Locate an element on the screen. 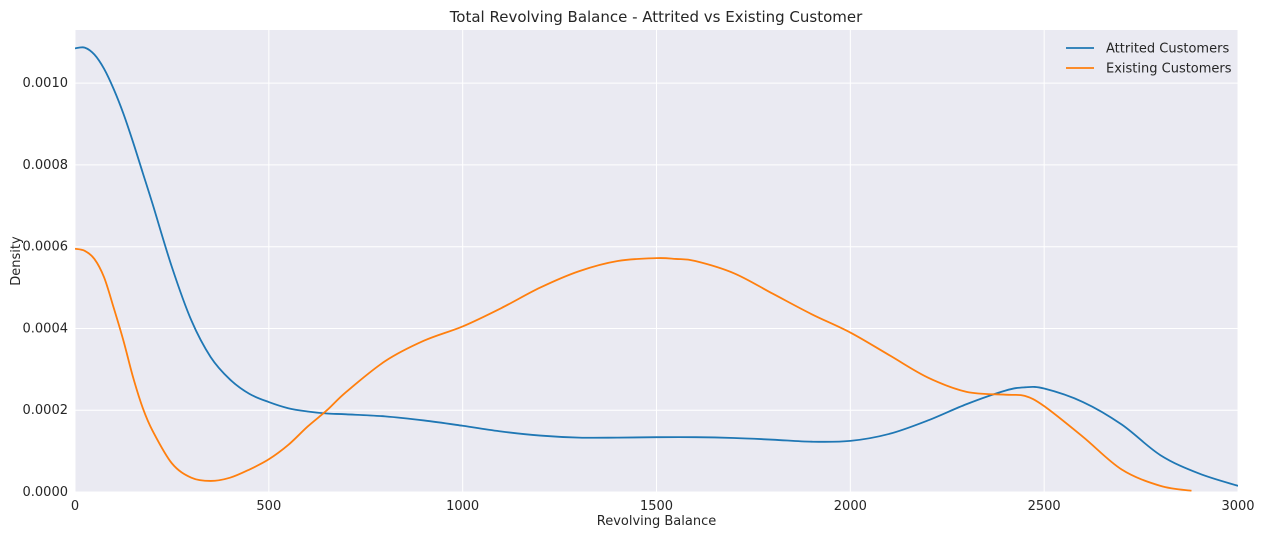 Image resolution: width=1263 pixels, height=536 pixels. y-tick-label: 0.0004 is located at coordinates (46, 328).